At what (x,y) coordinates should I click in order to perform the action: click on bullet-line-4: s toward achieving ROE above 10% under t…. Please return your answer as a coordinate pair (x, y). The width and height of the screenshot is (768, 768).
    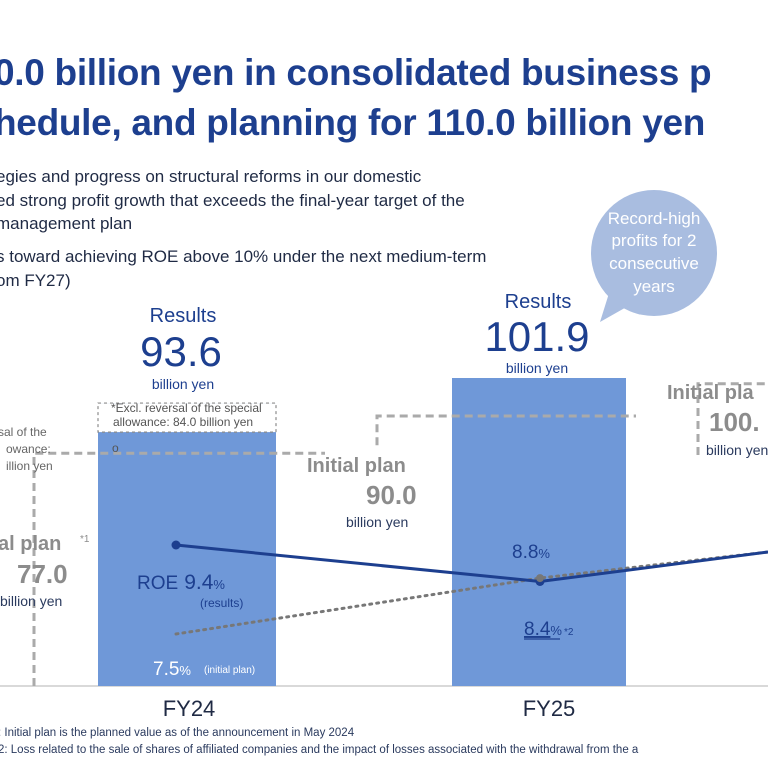
    Looking at the image, I should click on (243, 256).